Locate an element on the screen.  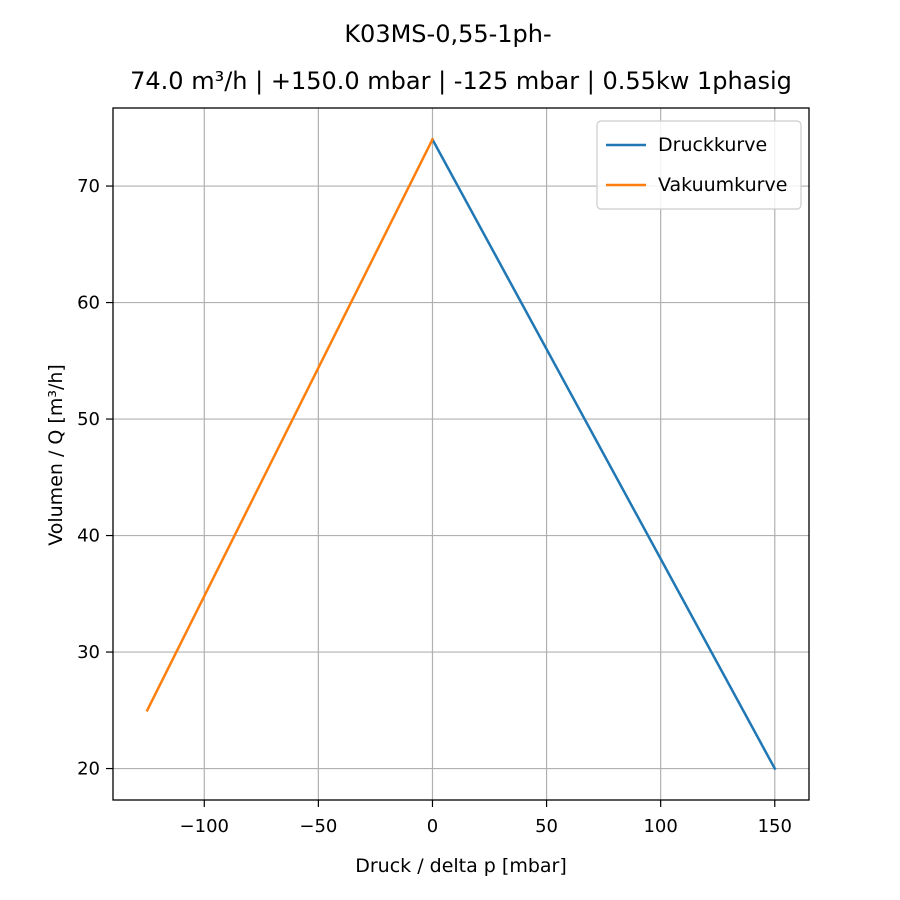
legend: Druckkurve Vakuumkurve is located at coordinates (699, 165).